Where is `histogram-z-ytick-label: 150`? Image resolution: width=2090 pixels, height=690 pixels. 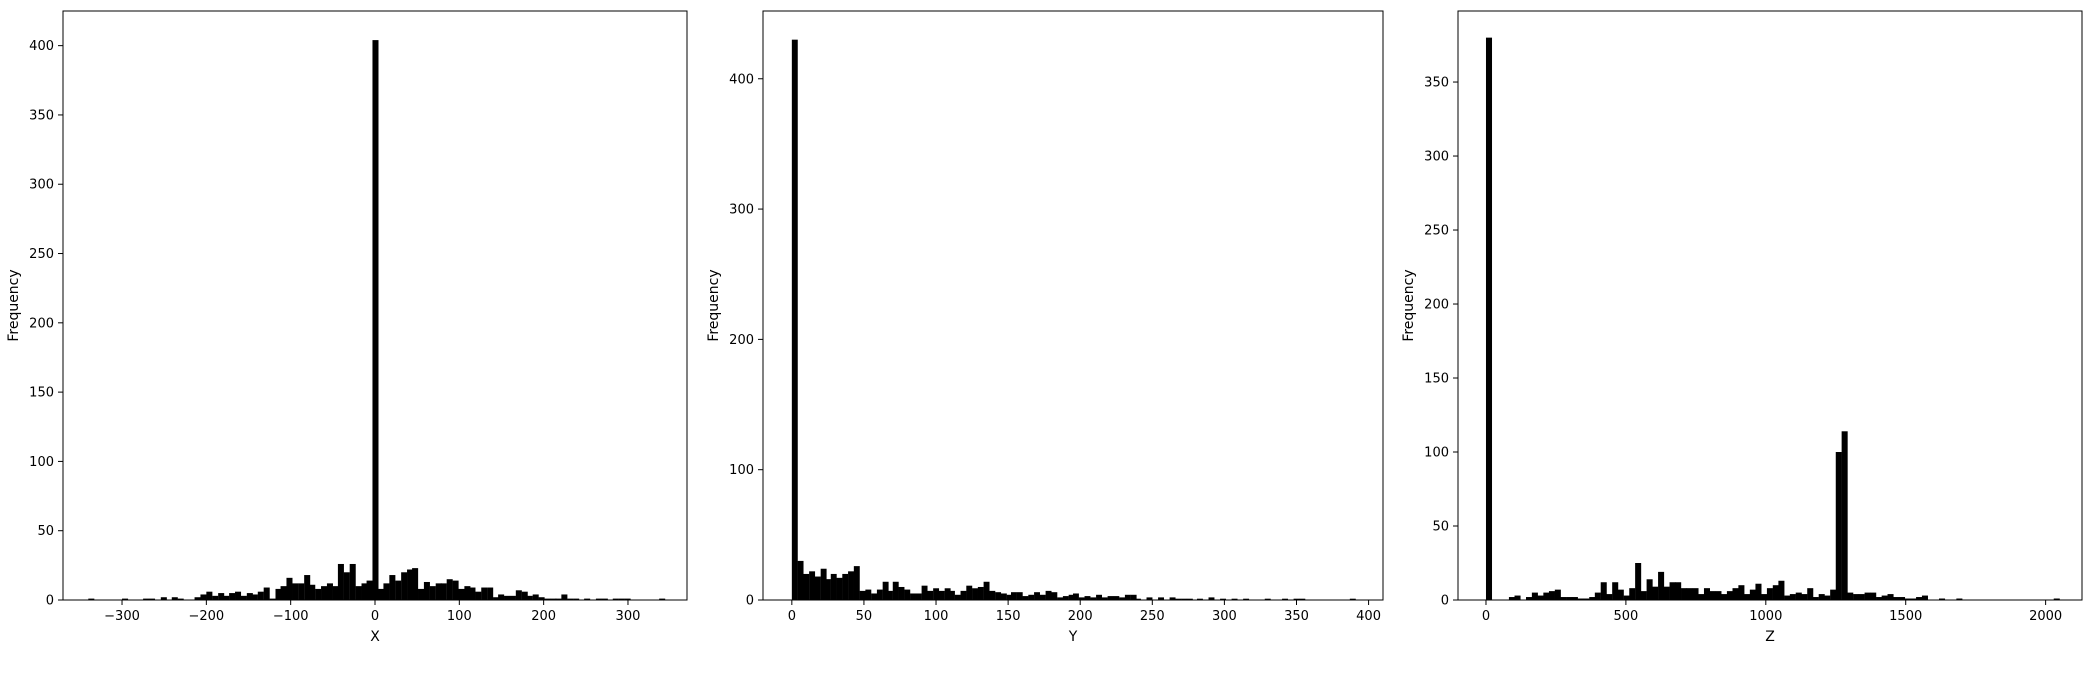
histogram-z-ytick-label: 150 is located at coordinates (1436, 379).